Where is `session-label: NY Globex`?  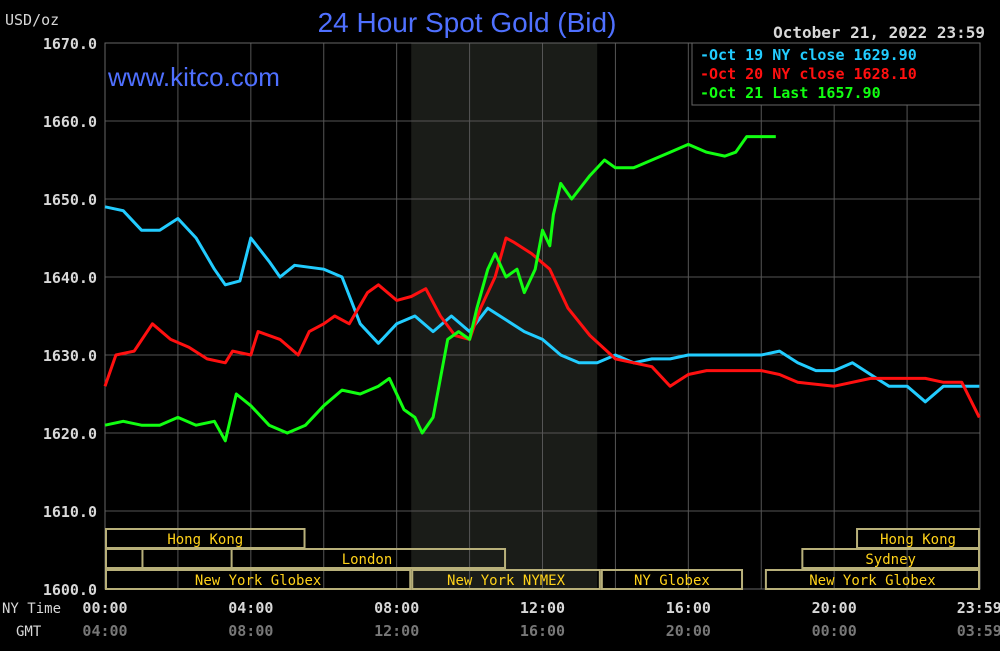 session-label: NY Globex is located at coordinates (672, 581).